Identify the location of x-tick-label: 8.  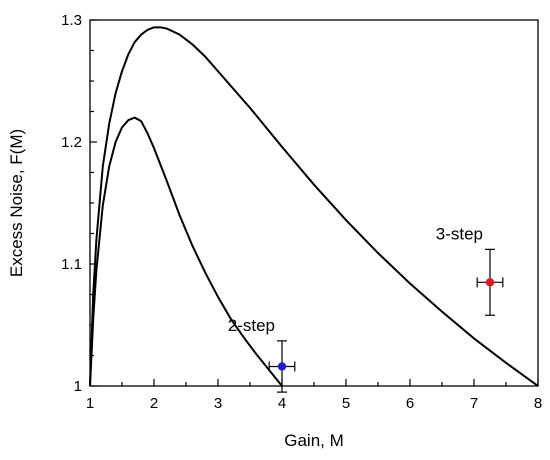
(538, 403).